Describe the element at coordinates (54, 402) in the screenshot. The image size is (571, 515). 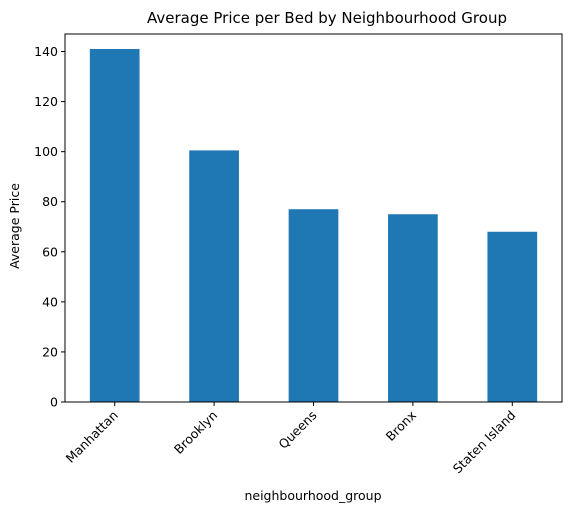
I see `y-tick-label: 0` at that location.